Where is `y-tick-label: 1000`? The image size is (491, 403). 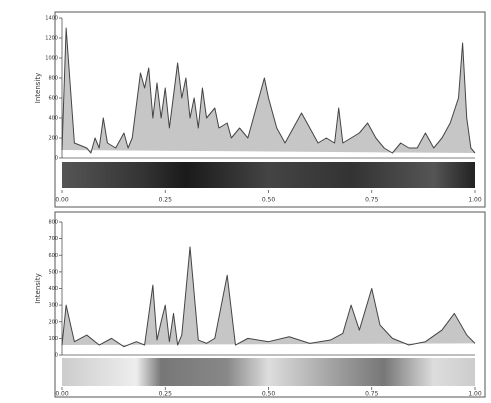 y-tick-label: 1000 is located at coordinates (51, 59).